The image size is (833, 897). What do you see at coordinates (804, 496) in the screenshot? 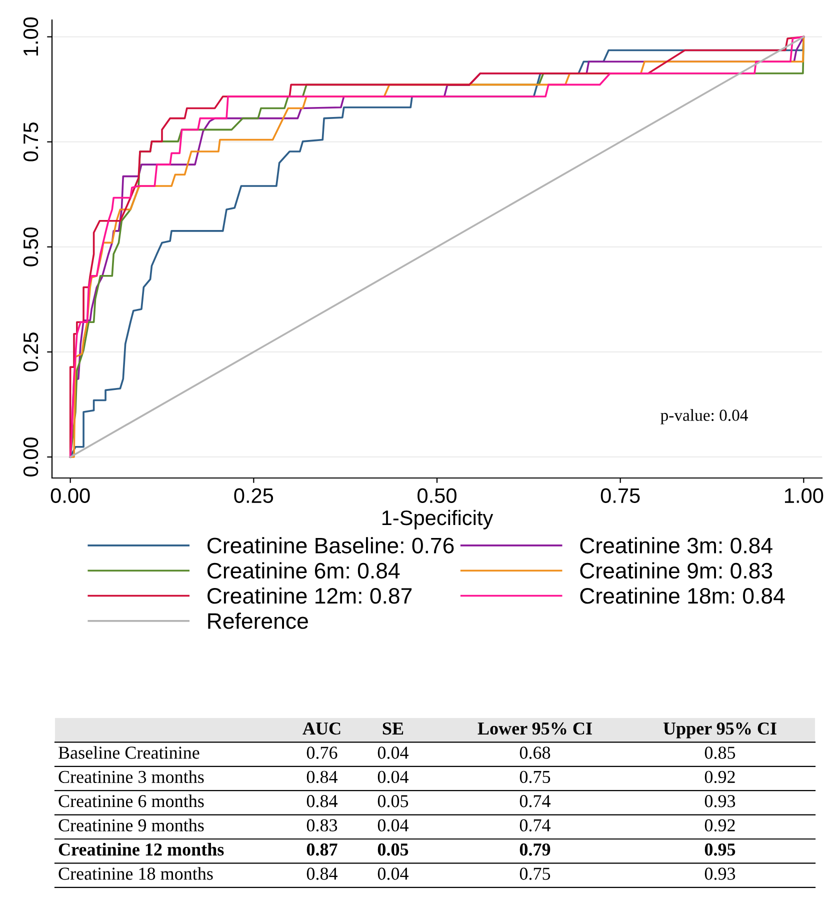
I see `x-tick-label: 1.00` at bounding box center [804, 496].